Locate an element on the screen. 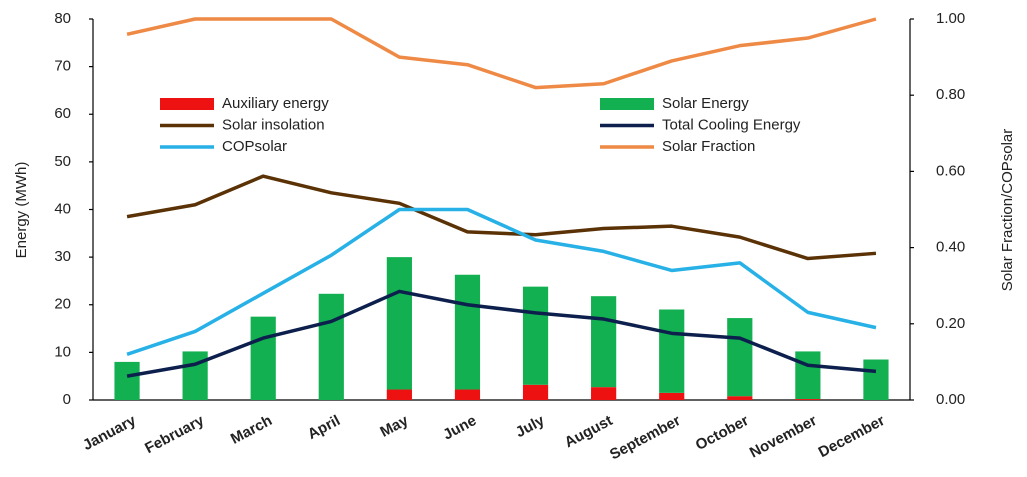 The width and height of the screenshot is (1027, 477). y2-tick-label: 0.20 is located at coordinates (950, 323).